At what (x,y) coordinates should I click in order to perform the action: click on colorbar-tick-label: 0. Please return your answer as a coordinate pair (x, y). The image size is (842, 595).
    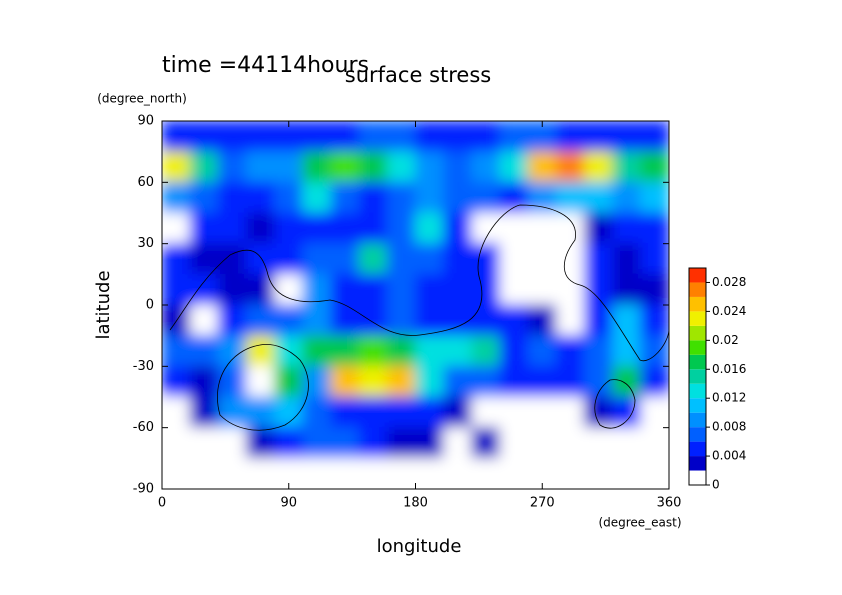
    Looking at the image, I should click on (716, 485).